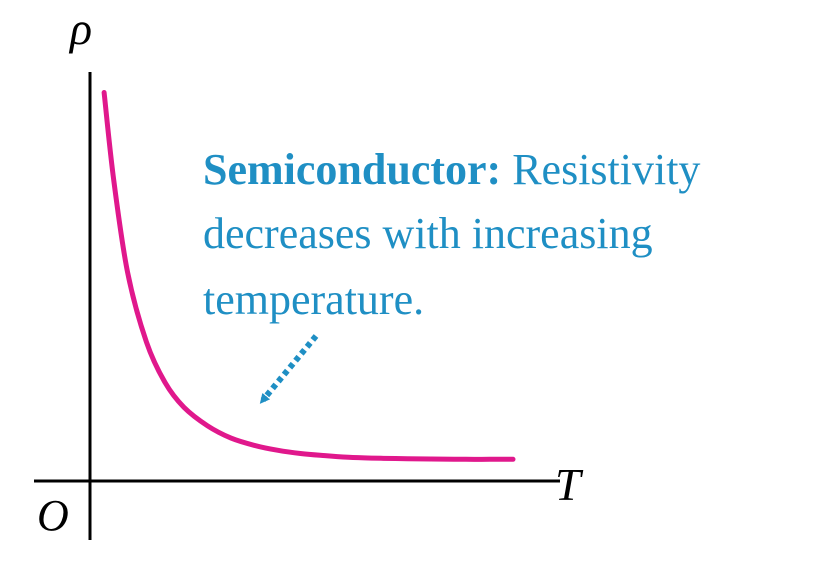 The width and height of the screenshot is (823, 565). I want to click on x-axis-label: T, so click(569, 484).